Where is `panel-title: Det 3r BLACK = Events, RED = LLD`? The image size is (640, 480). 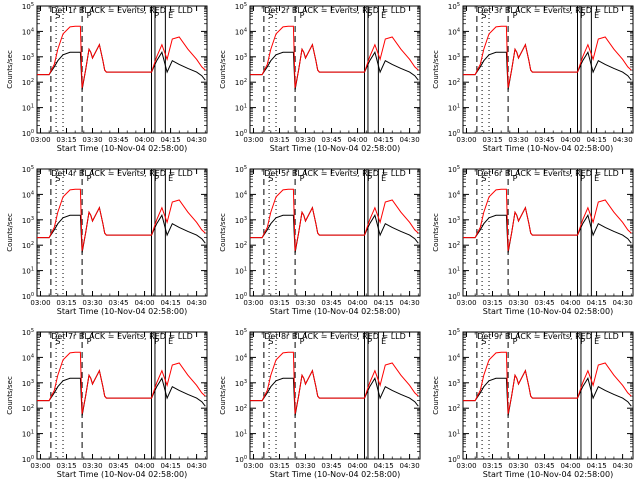 panel-title: Det 3r BLACK = Events, RED = LLD is located at coordinates (548, 10).